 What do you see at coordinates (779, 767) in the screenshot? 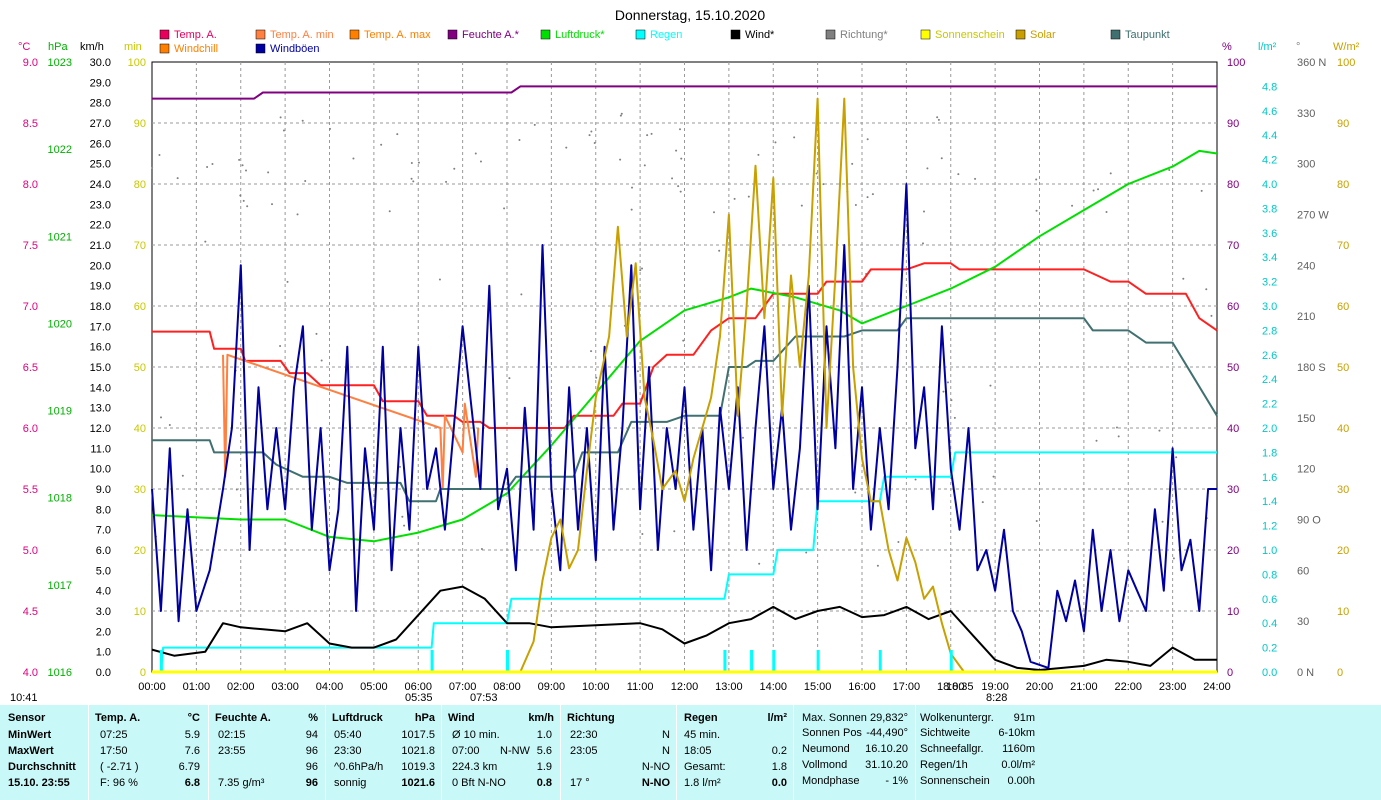
I see `rain-value: 1.8` at bounding box center [779, 767].